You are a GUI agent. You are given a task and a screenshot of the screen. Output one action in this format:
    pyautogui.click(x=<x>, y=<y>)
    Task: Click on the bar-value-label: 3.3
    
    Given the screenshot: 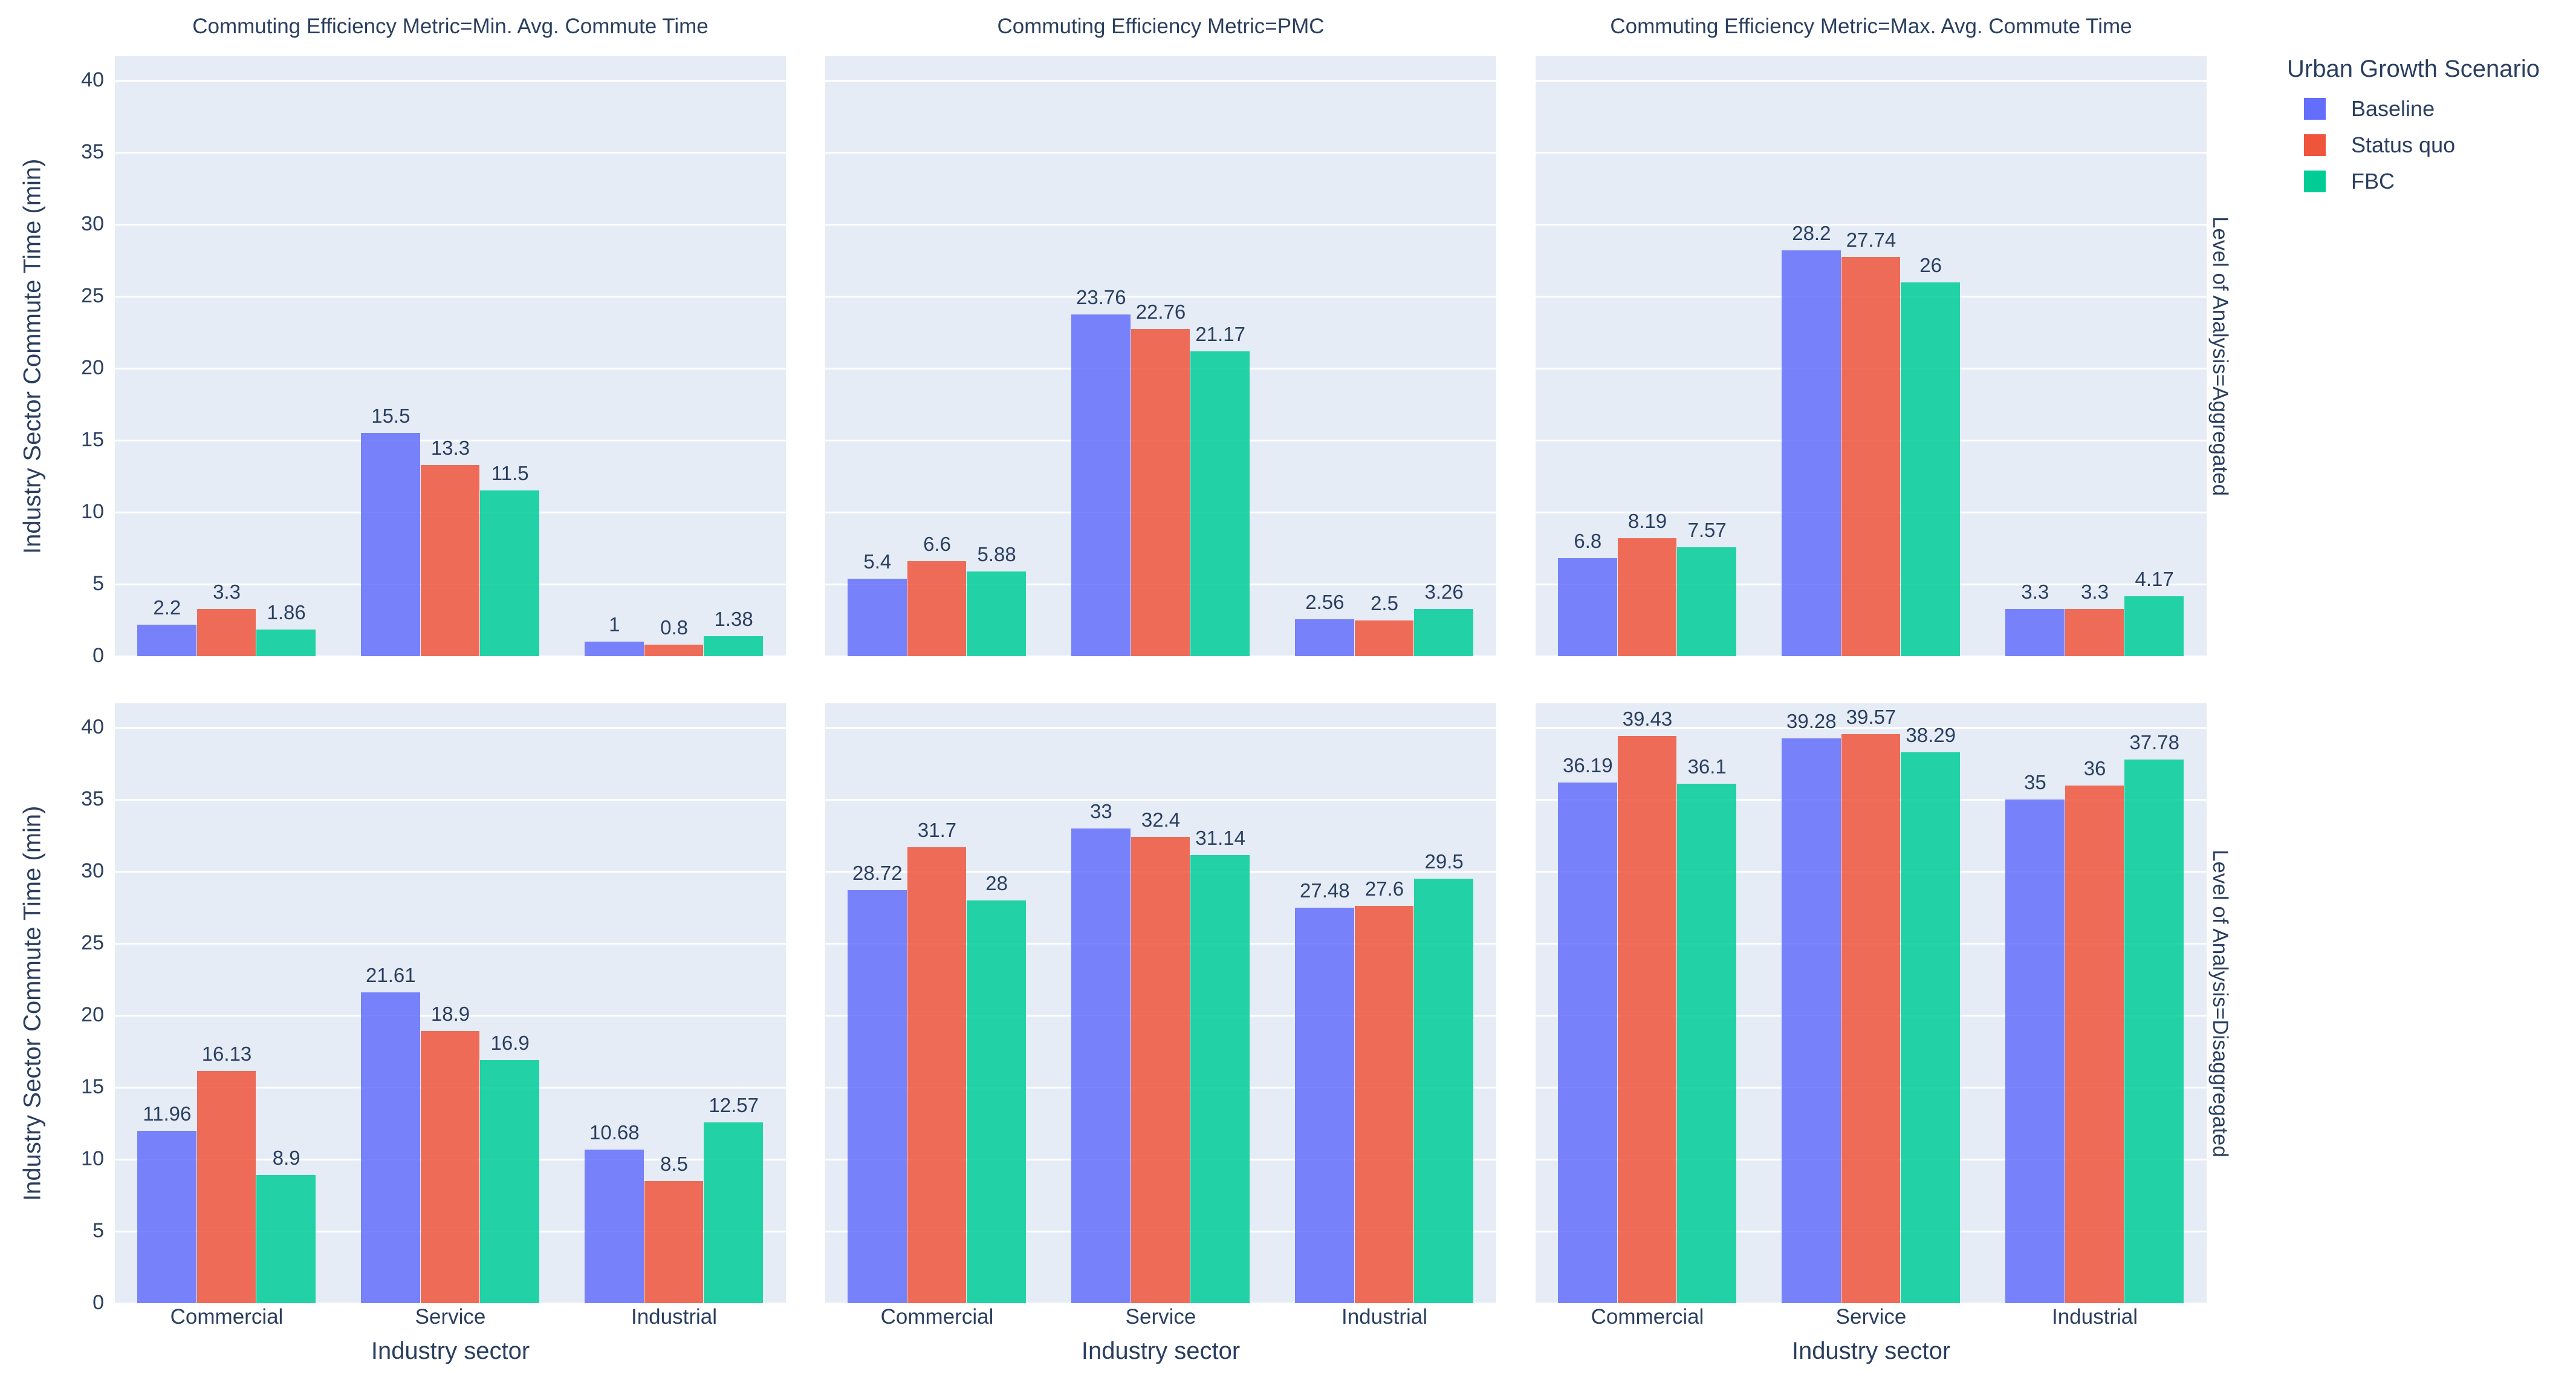 What is the action you would take?
    pyautogui.click(x=227, y=591)
    